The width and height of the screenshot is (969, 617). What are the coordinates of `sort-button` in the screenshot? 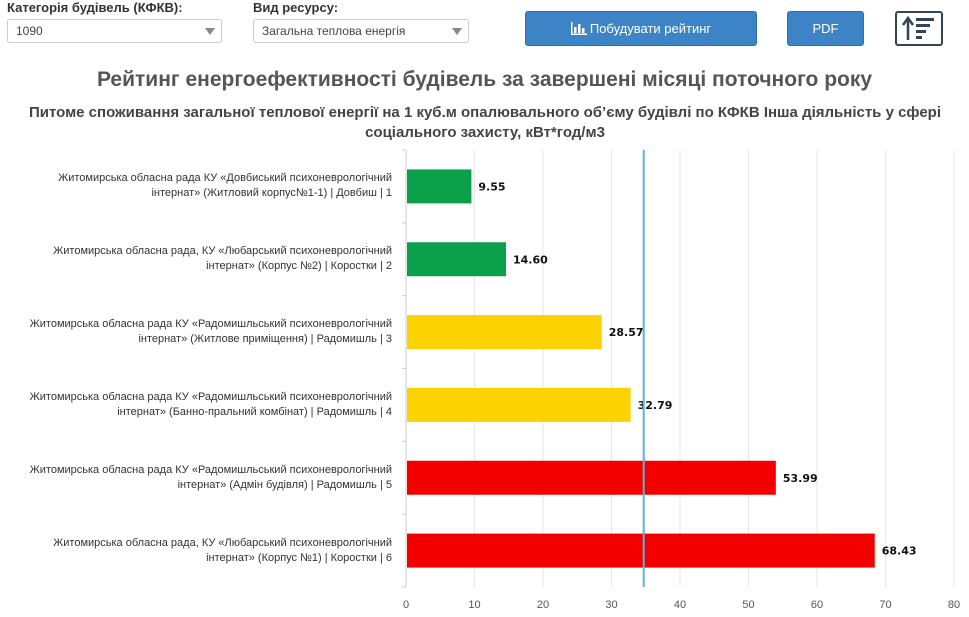 It's located at (919, 28).